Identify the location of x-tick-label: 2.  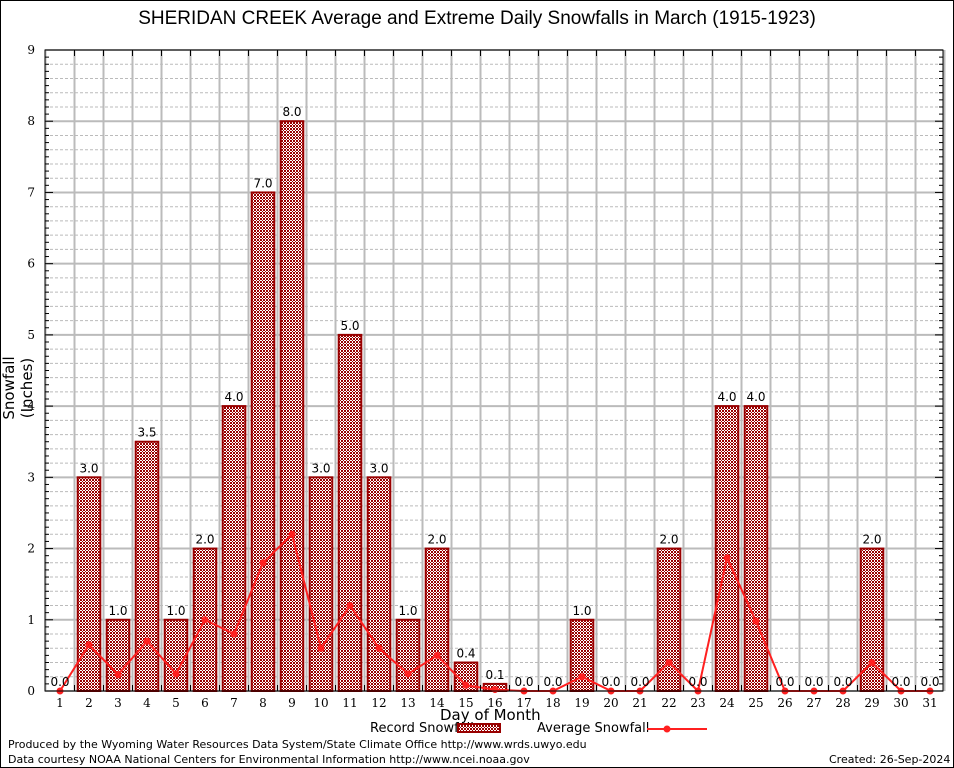
(89, 703).